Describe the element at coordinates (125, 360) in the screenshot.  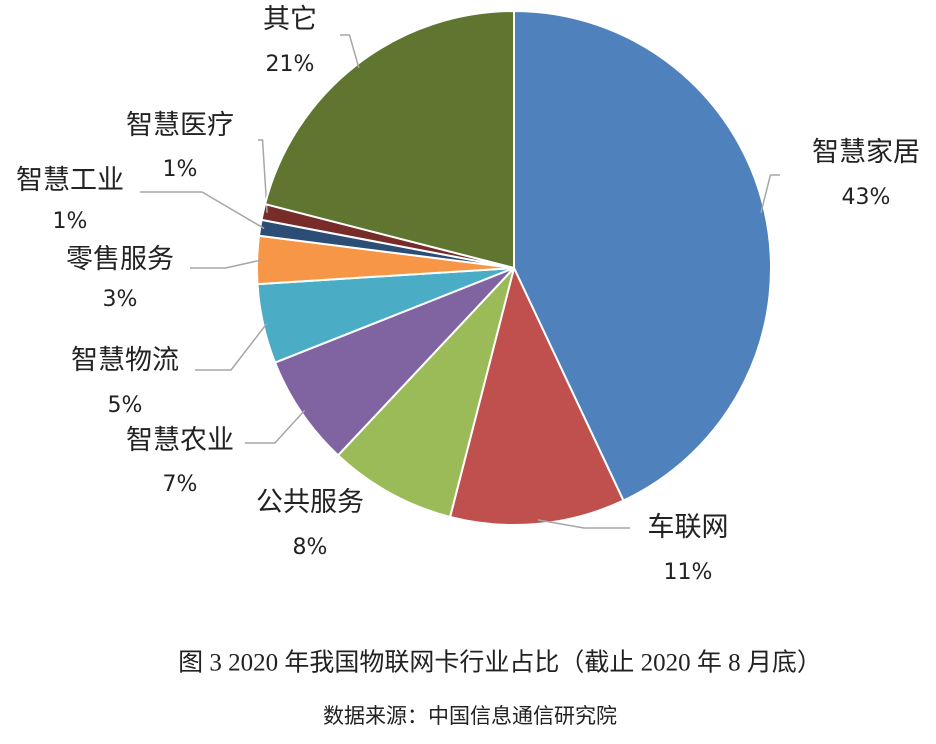
I see `slice-label: 智慧物流` at that location.